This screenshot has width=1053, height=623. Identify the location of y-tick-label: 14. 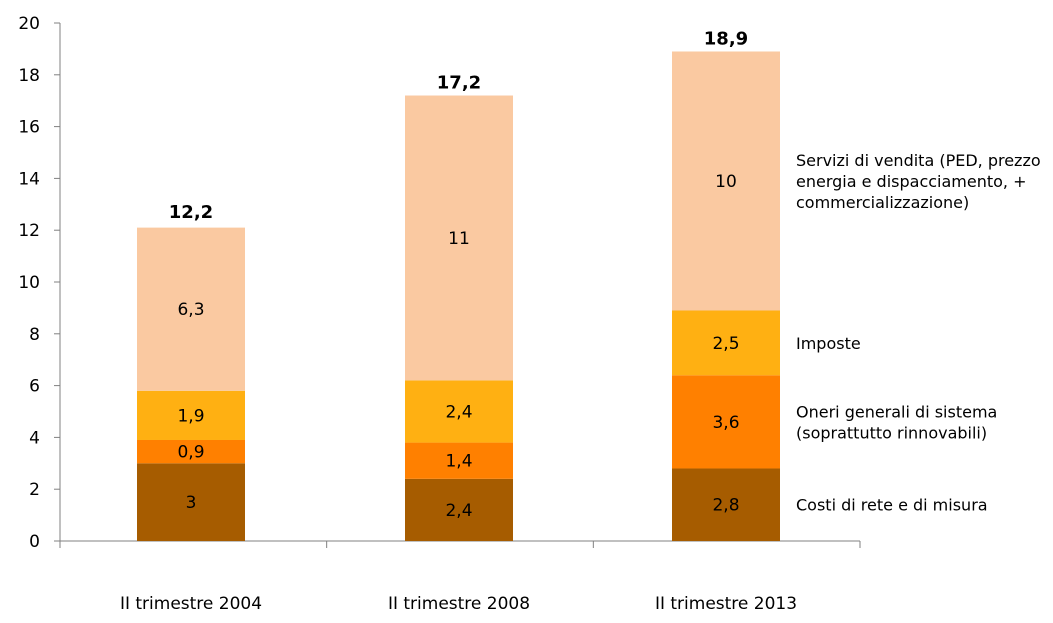
(29, 179).